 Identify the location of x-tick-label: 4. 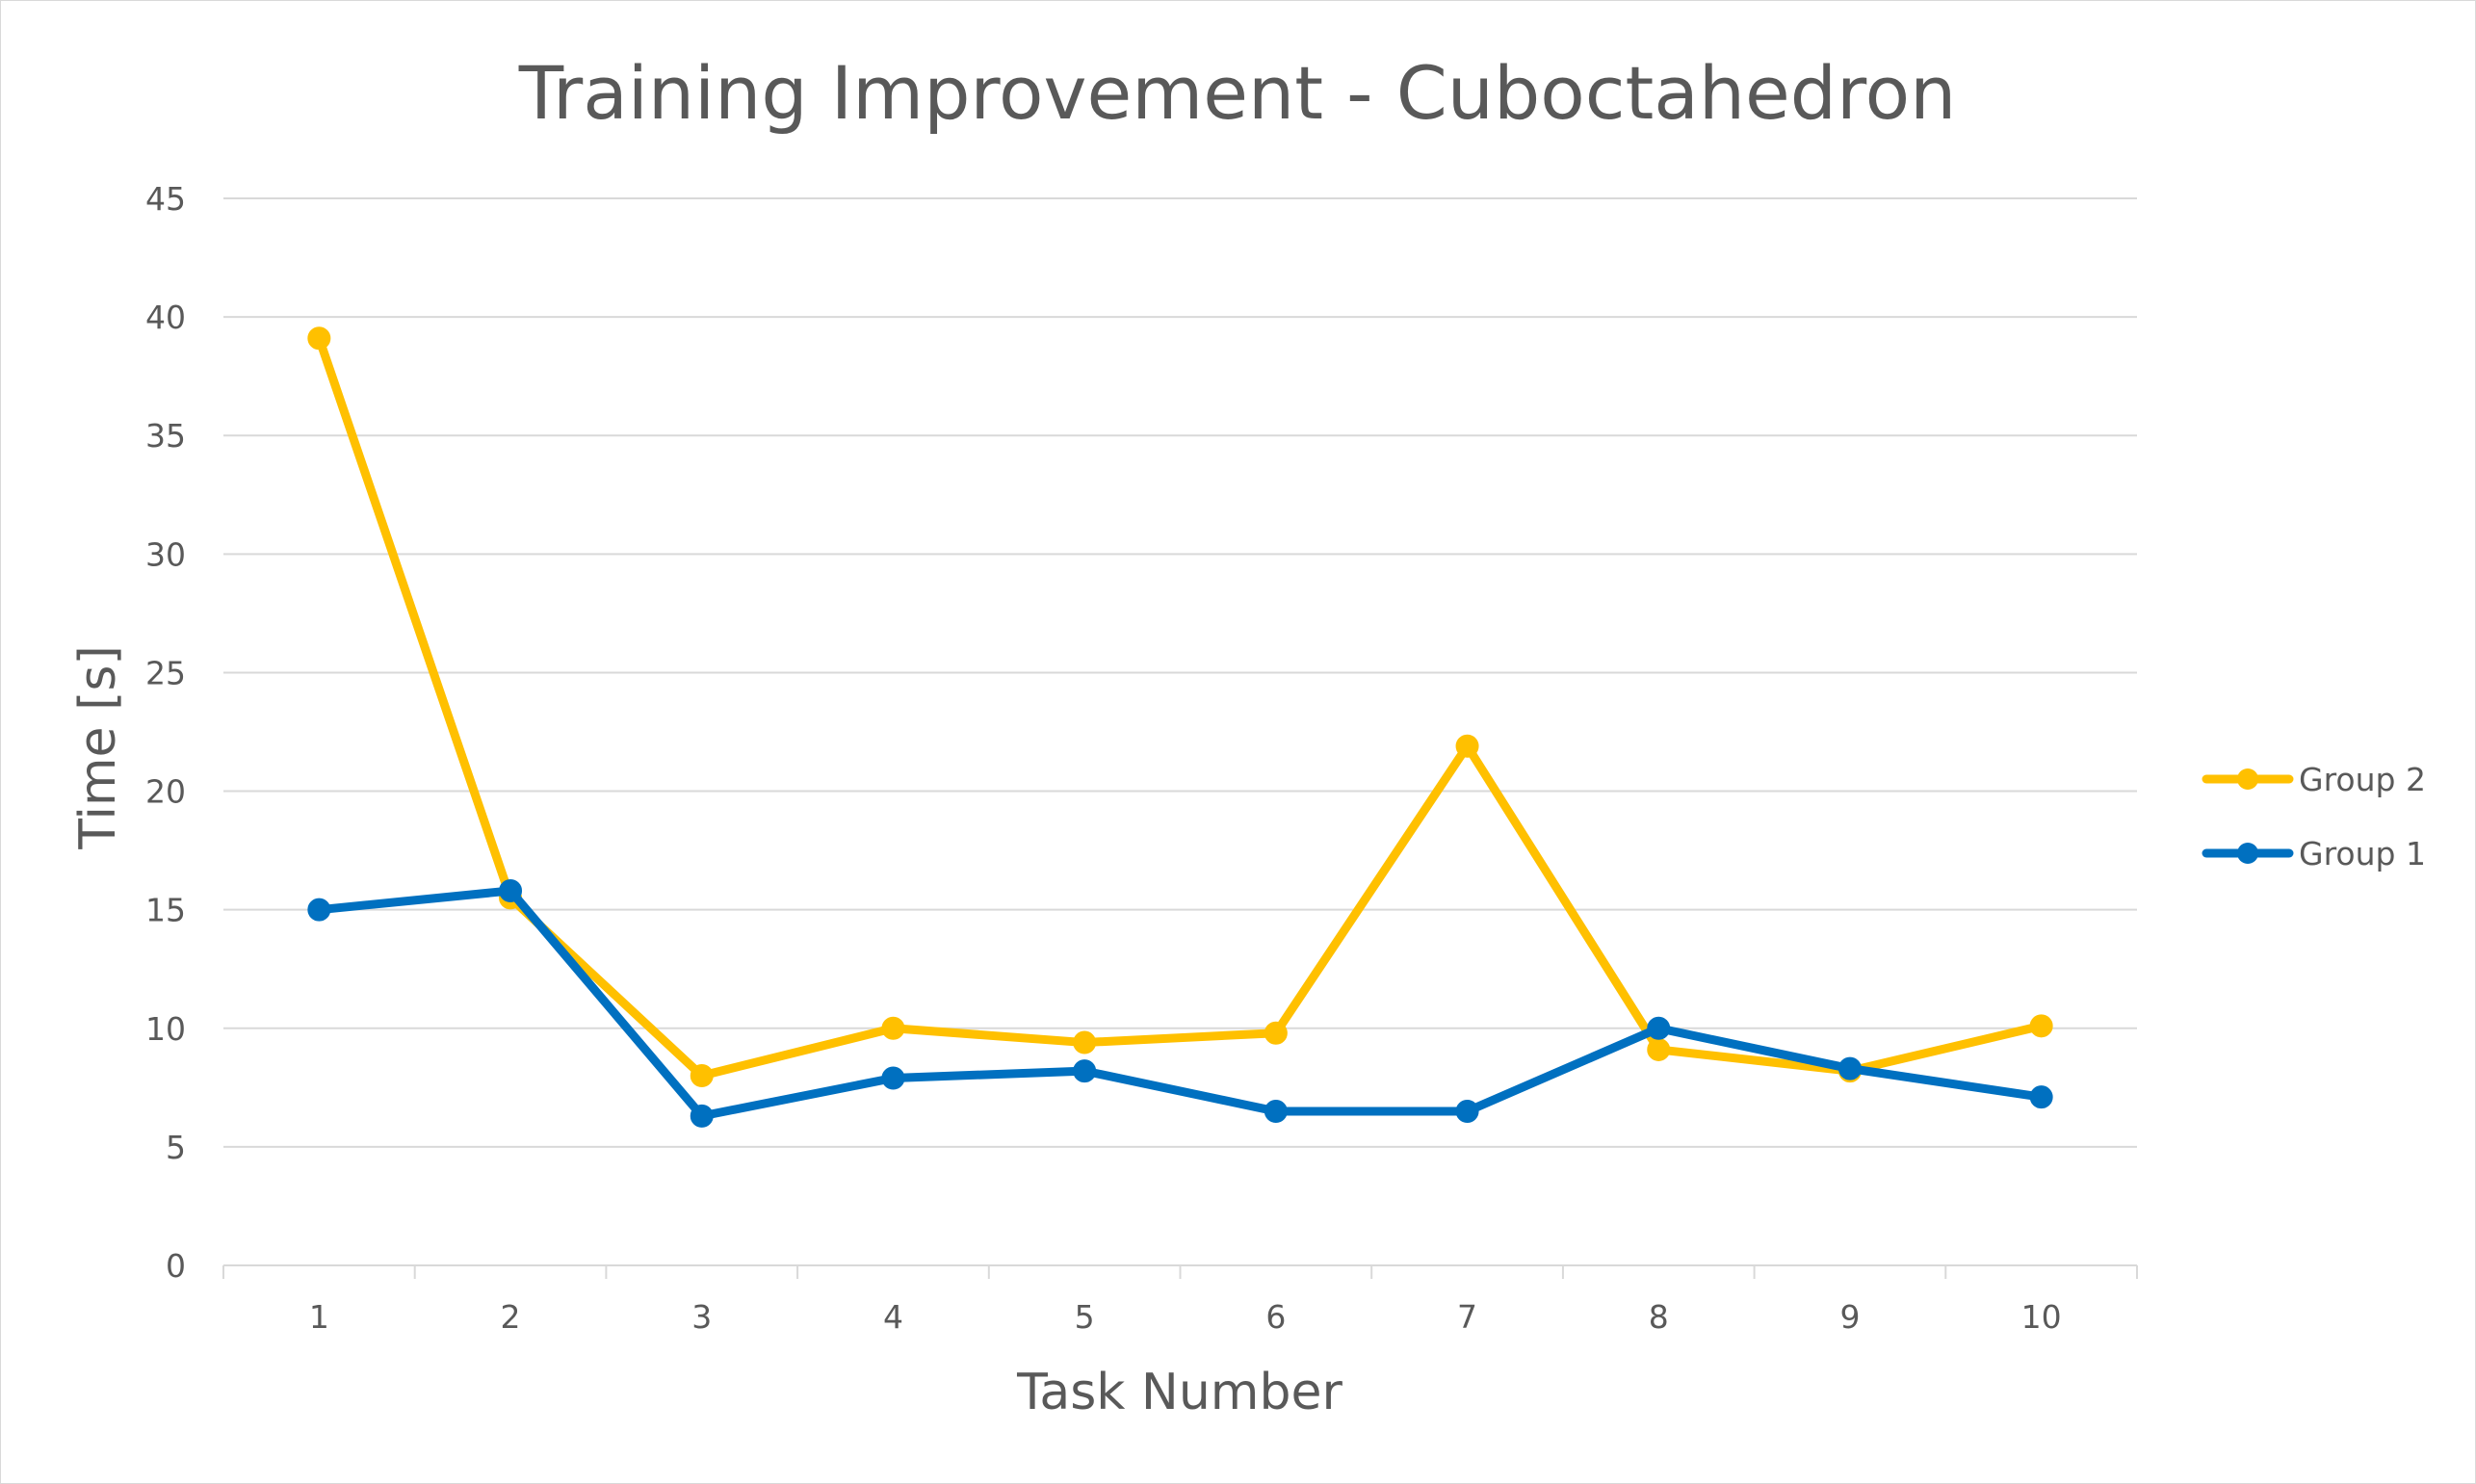
(893, 1317).